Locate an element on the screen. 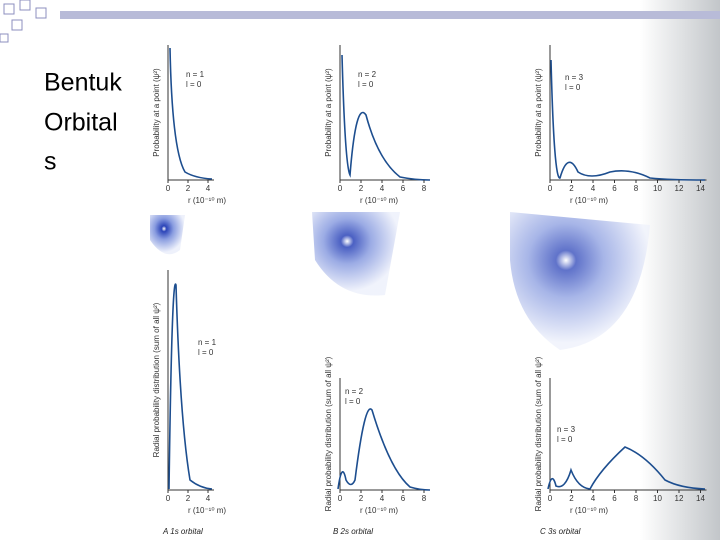 The height and width of the screenshot is (540, 720). slide-decoration is located at coordinates (360, 21).